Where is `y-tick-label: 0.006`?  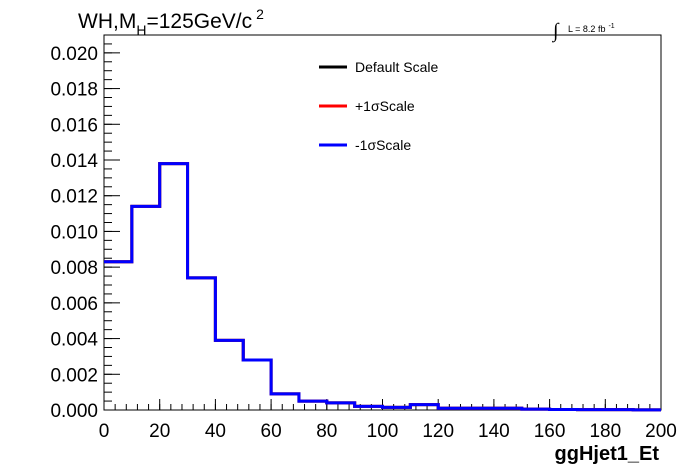
y-tick-label: 0.006 is located at coordinates (74, 304).